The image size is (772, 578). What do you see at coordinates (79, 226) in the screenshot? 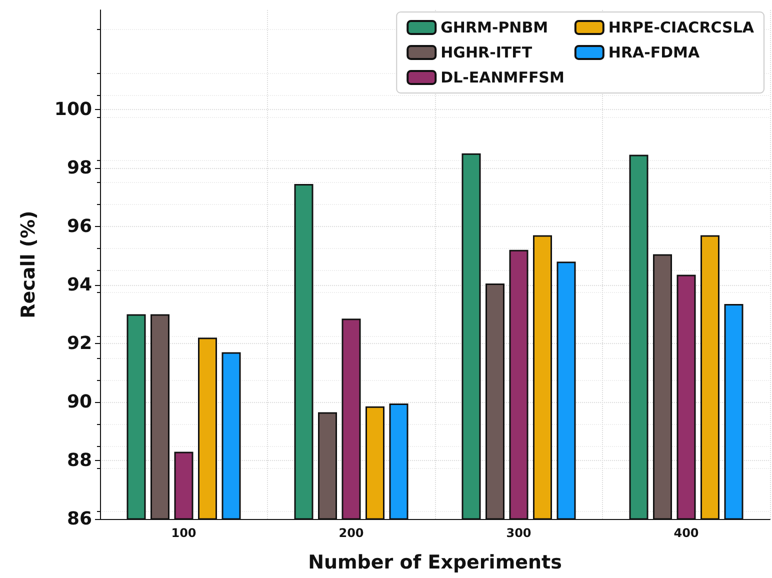
I see `y-tick-label: 96` at bounding box center [79, 226].